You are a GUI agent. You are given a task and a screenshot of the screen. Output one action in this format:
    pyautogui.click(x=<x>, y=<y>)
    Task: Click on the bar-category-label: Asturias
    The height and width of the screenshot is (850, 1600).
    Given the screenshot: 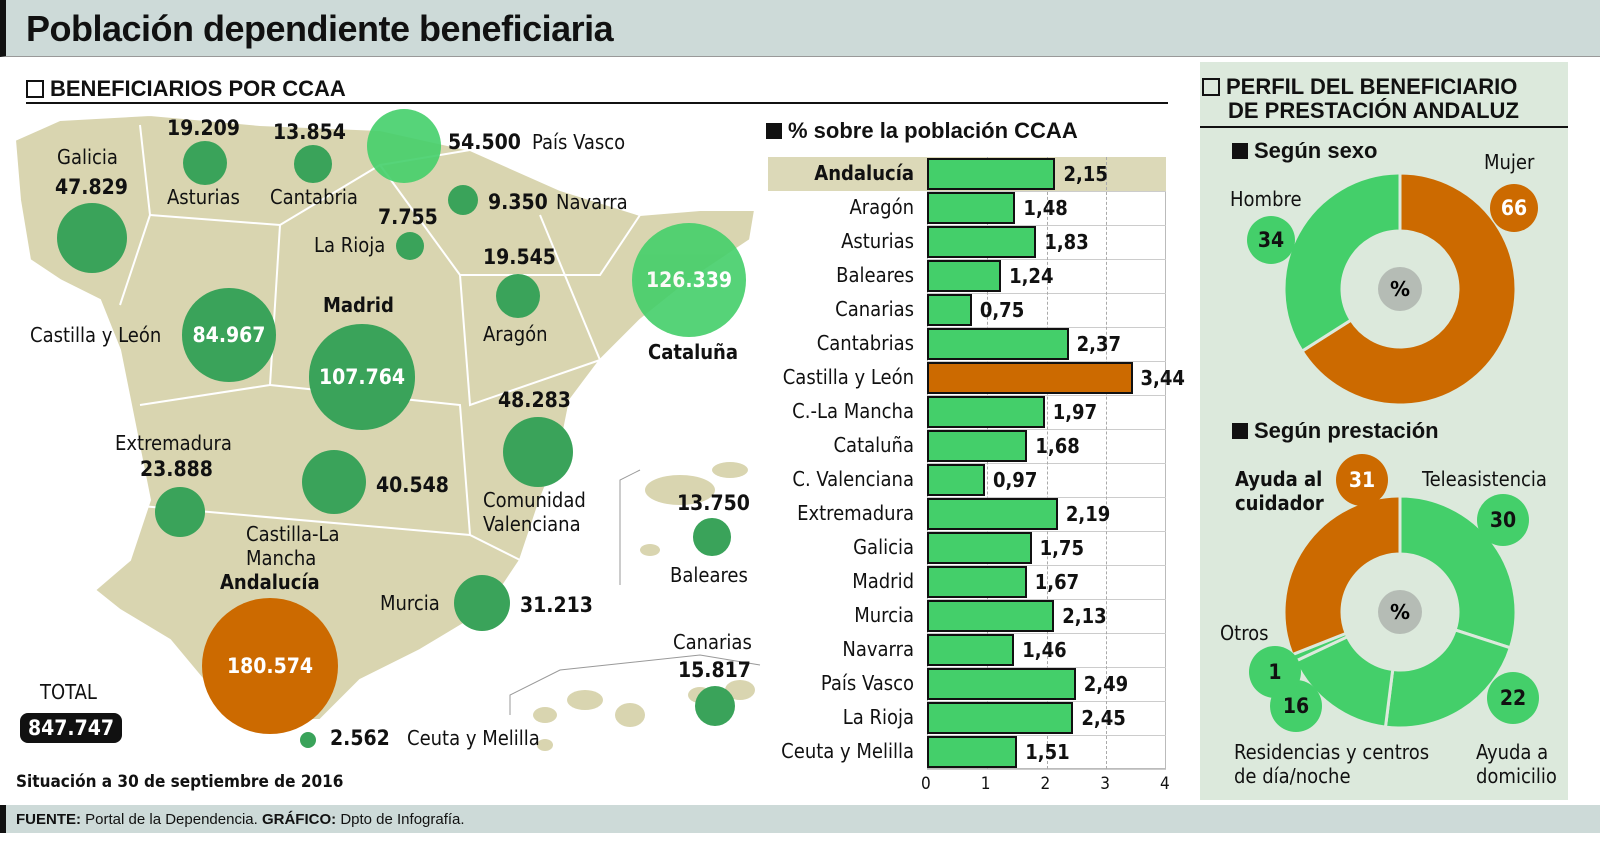 What is the action you would take?
    pyautogui.click(x=877, y=241)
    